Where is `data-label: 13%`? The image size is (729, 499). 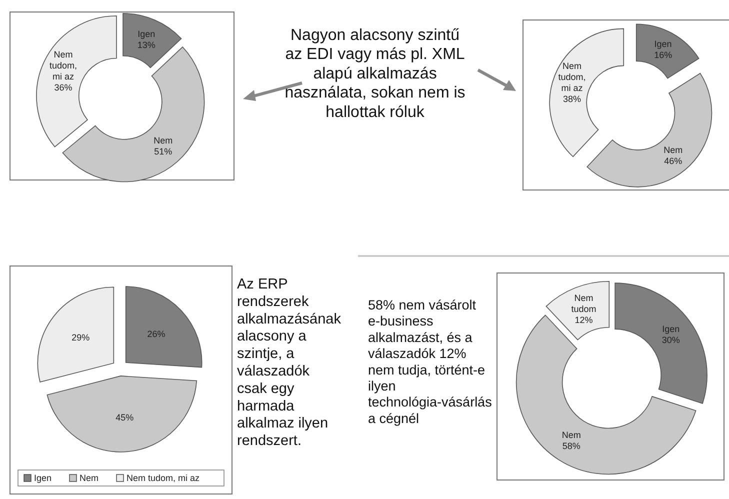
data-label: 13% is located at coordinates (146, 45).